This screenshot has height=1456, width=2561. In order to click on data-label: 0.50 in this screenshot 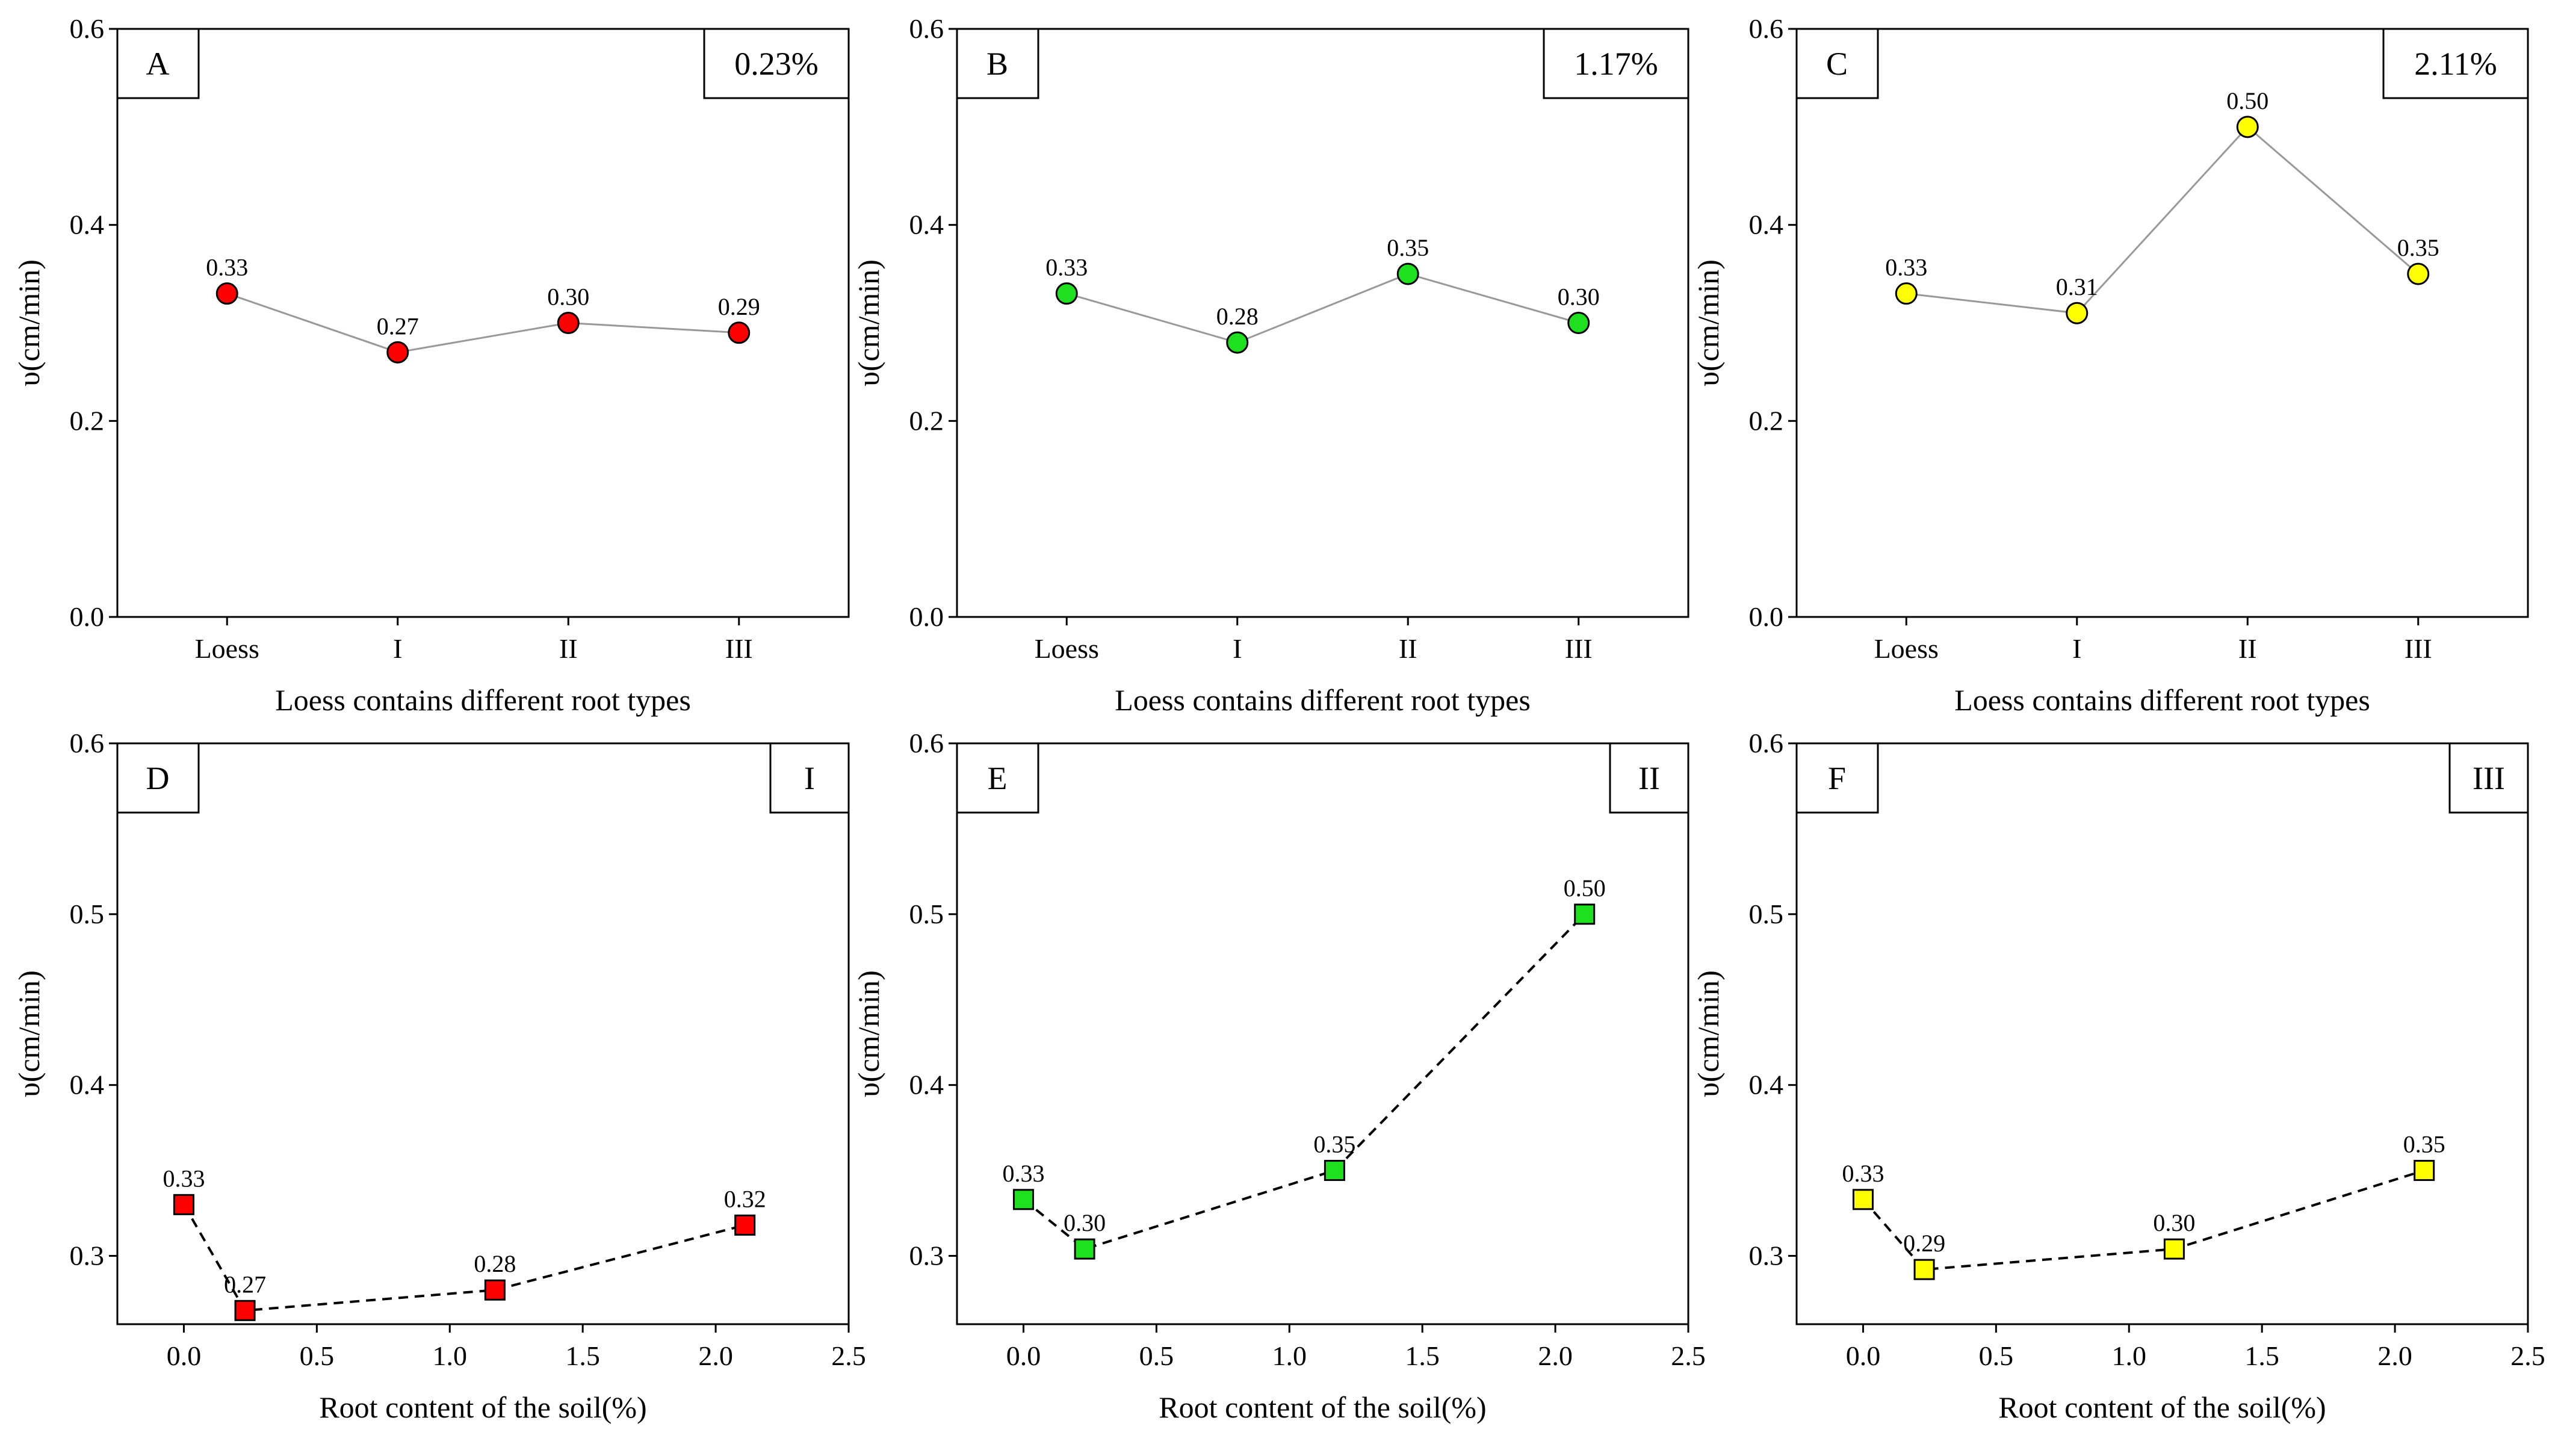, I will do `click(1585, 888)`.